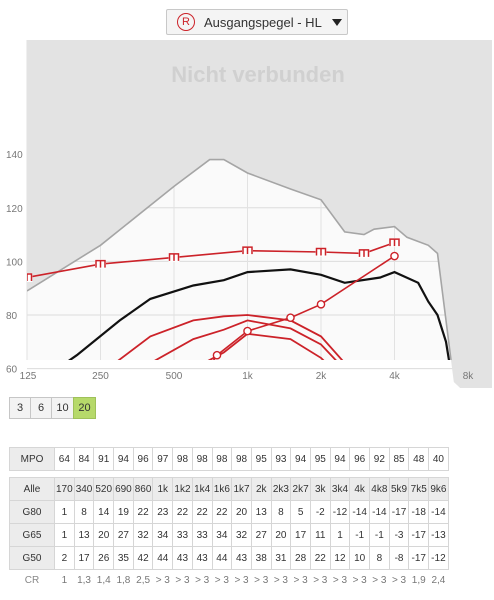  I want to click on g80-cell: 14, so click(104, 512).